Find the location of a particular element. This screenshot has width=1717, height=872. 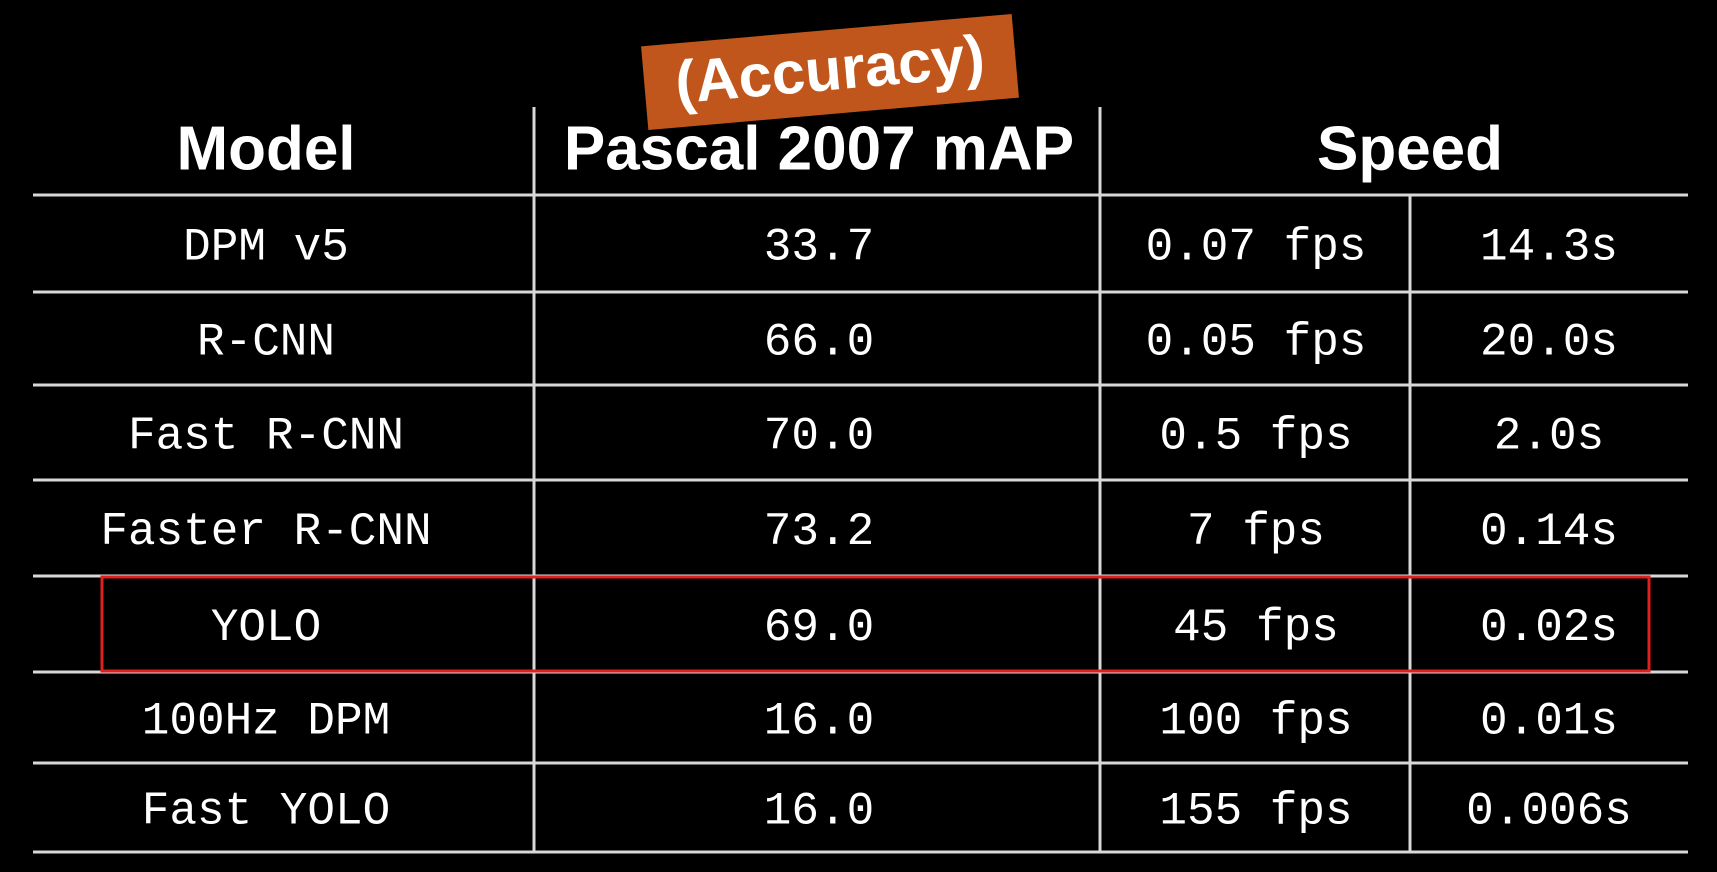

table-cell: R-CNN is located at coordinates (266, 343).